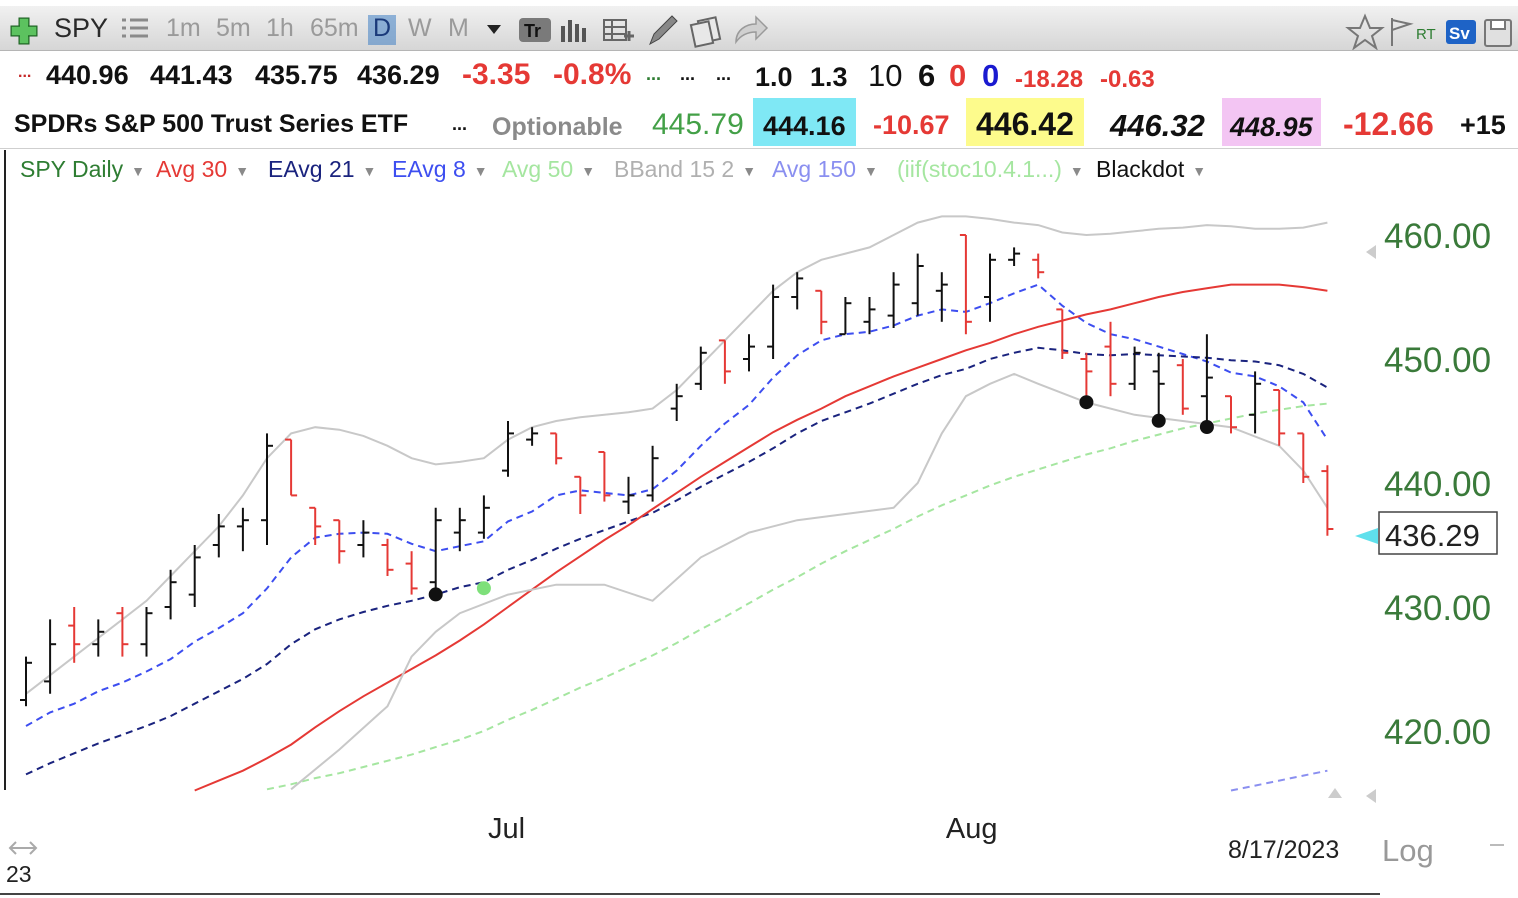 The image size is (1518, 898). What do you see at coordinates (1371, 252) in the screenshot?
I see `axis-left-arrow-icon` at bounding box center [1371, 252].